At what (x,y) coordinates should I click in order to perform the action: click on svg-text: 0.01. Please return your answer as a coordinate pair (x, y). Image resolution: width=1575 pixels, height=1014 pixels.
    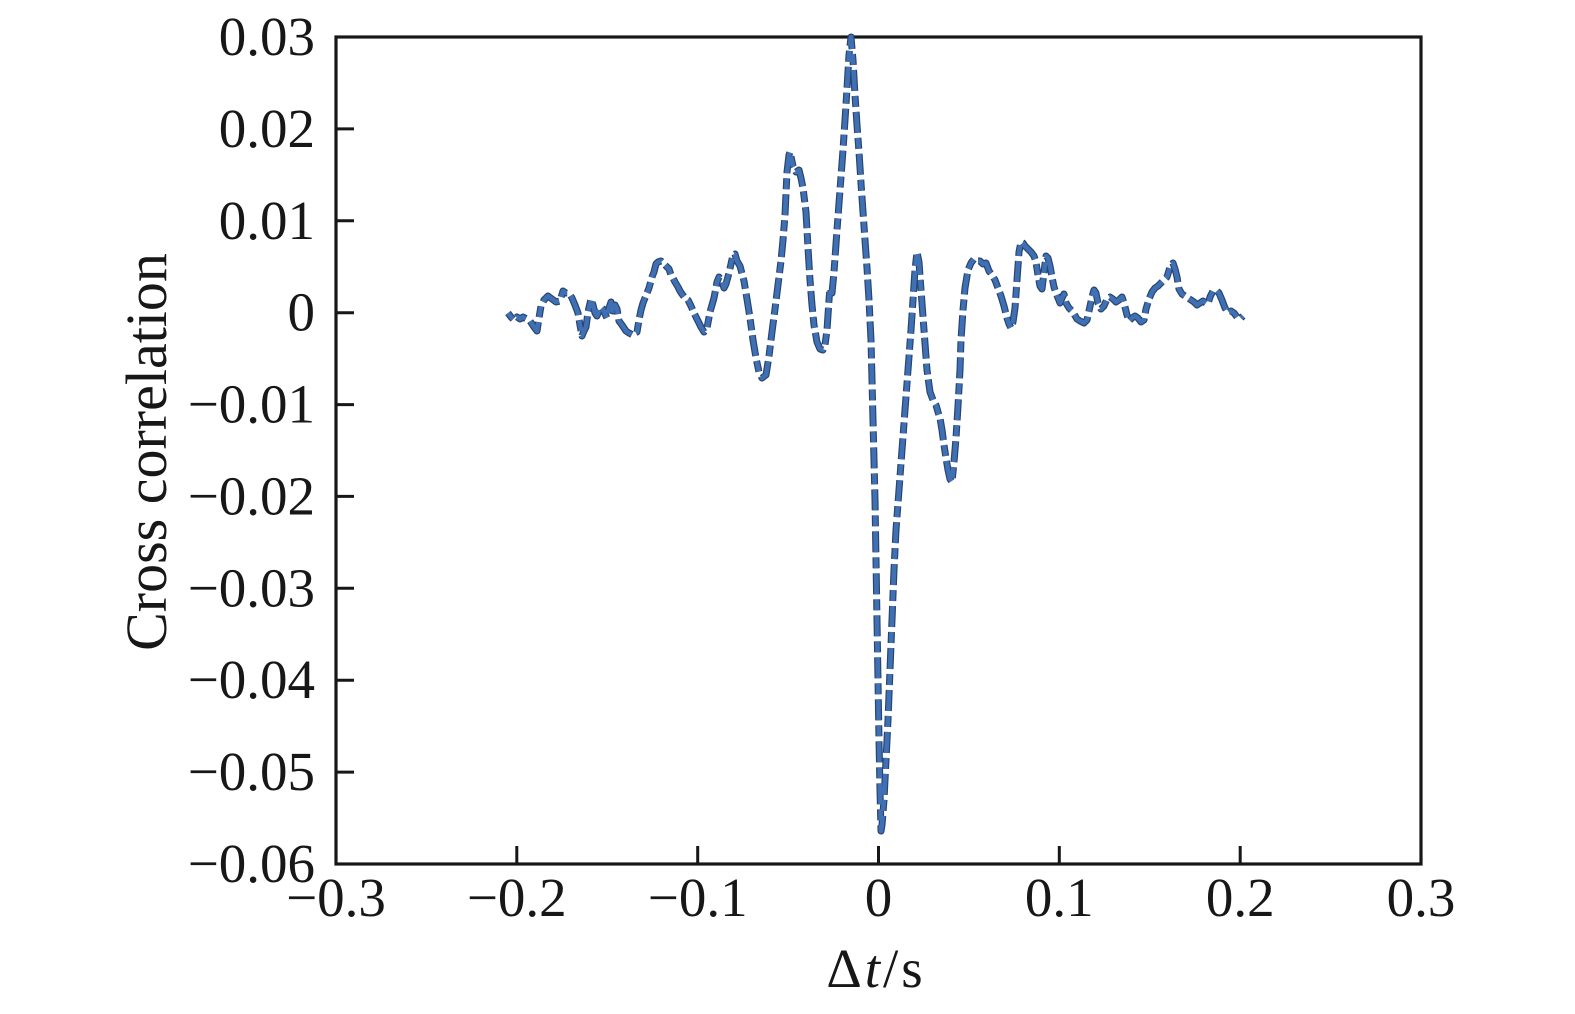
    Looking at the image, I should click on (267, 220).